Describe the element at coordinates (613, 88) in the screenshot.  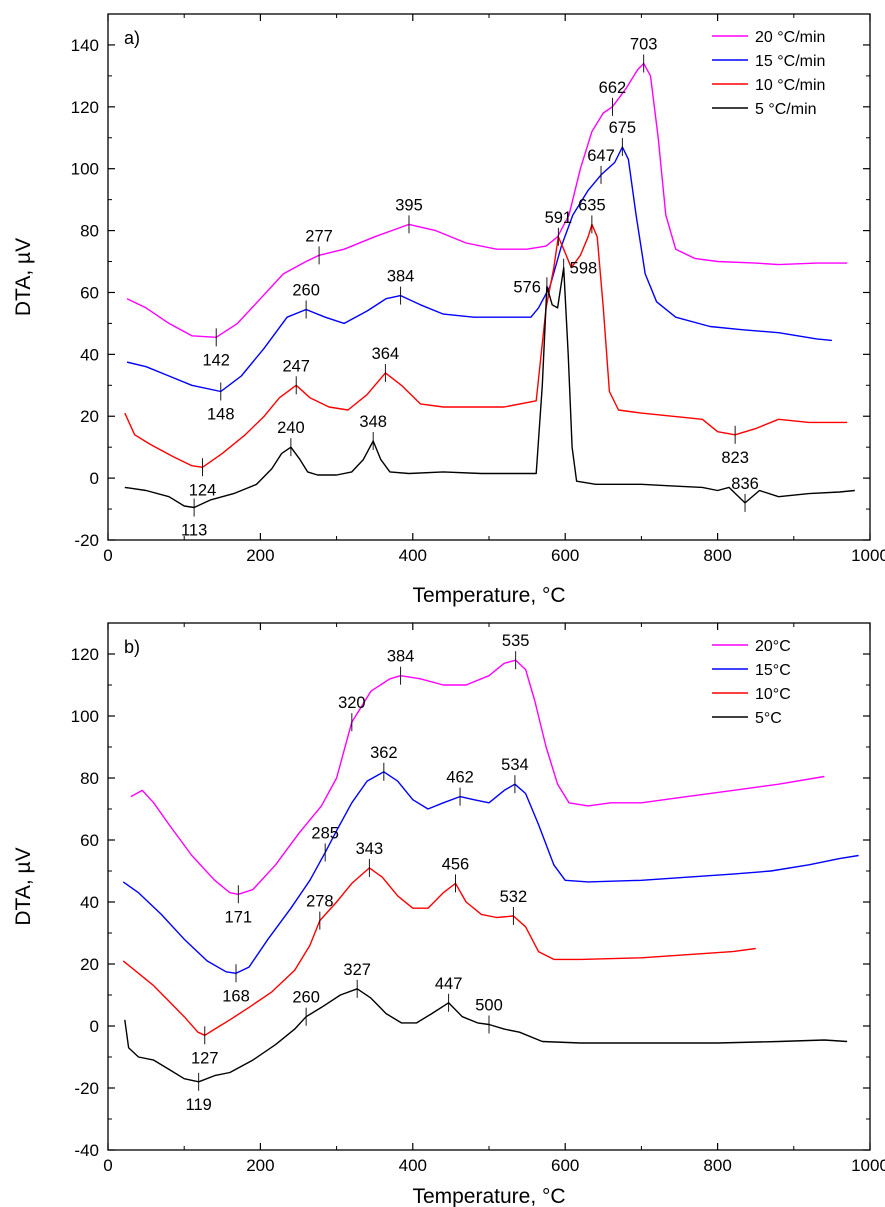
I see `peak-label: 662` at that location.